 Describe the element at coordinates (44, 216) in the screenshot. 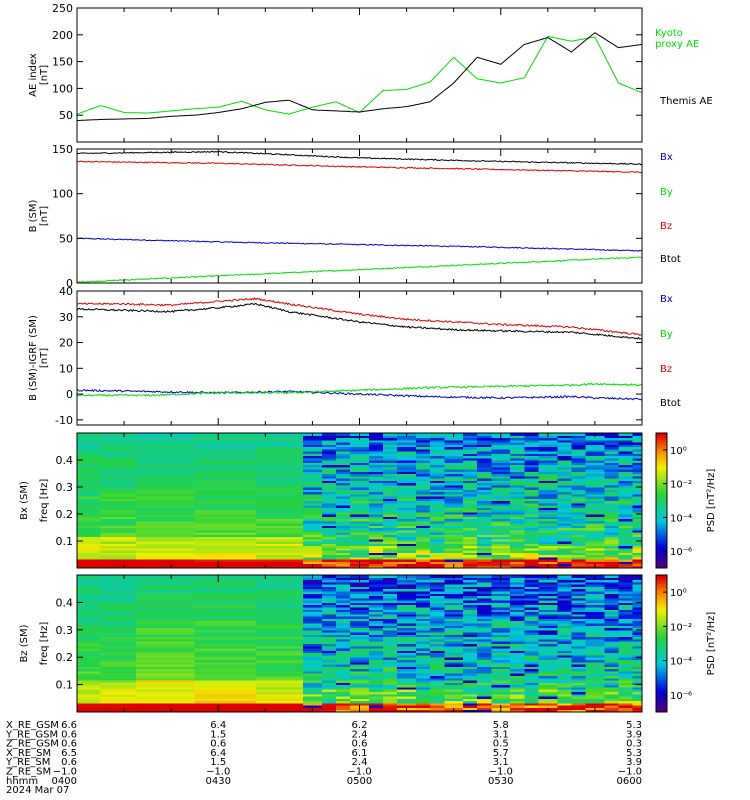

I see `y-axis-units: [nT]` at that location.